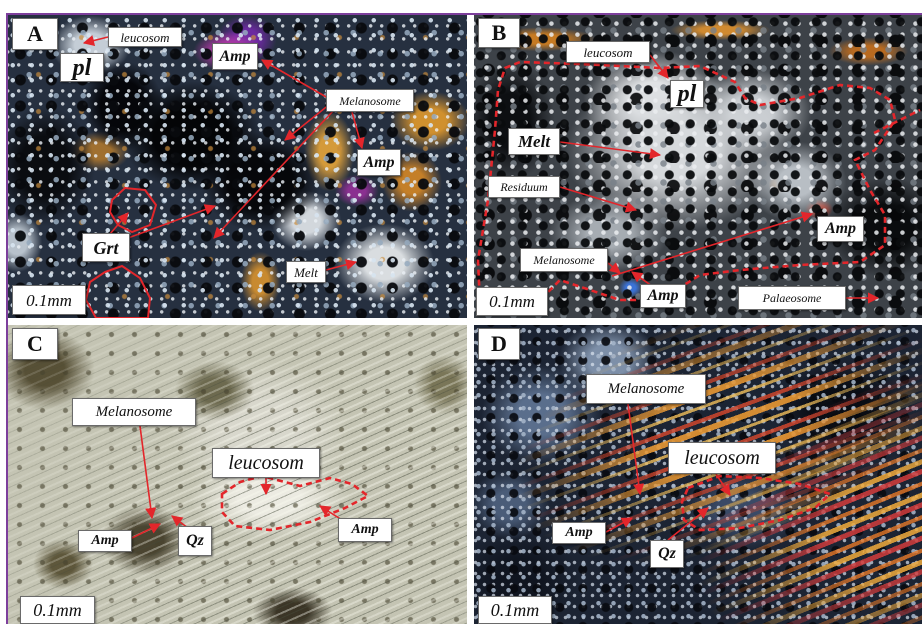 The height and width of the screenshot is (624, 922). I want to click on label-palaeosome: Palaeosome, so click(792, 298).